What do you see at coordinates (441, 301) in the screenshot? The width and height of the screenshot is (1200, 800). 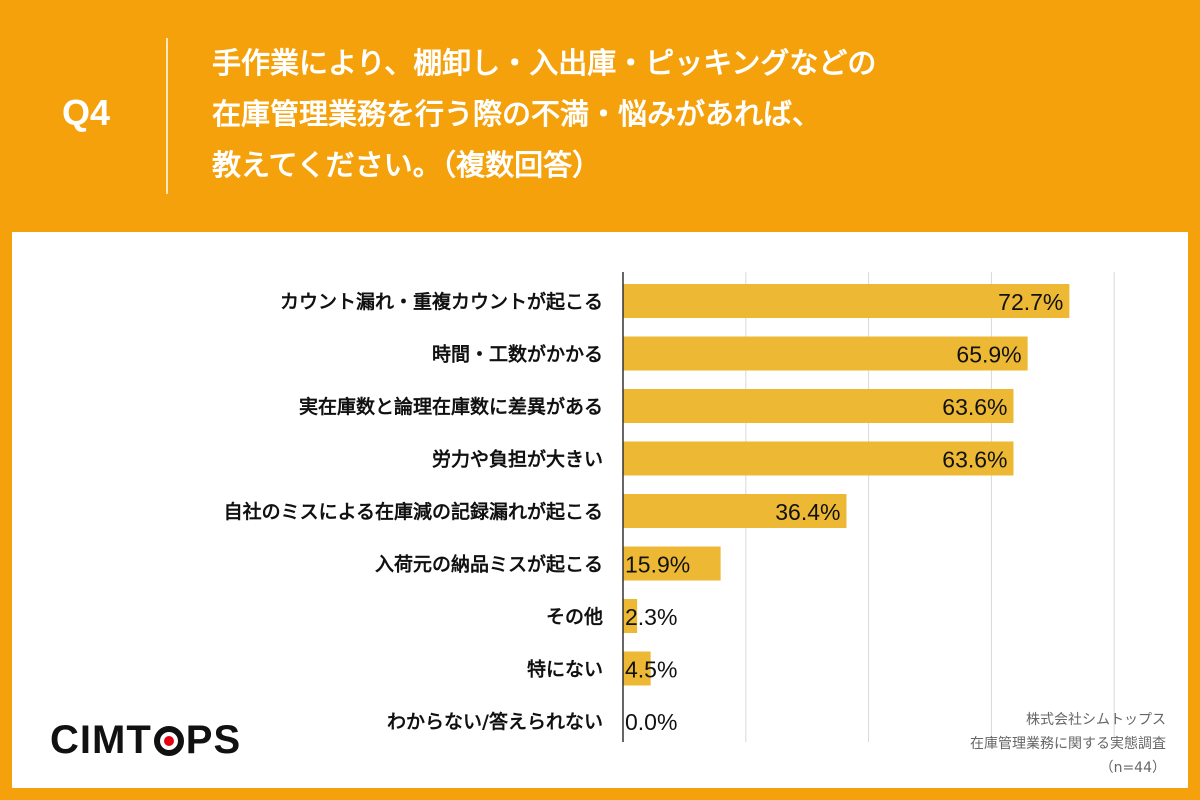 I see `category-label: カウント漏れ・重複カウントが起こる` at bounding box center [441, 301].